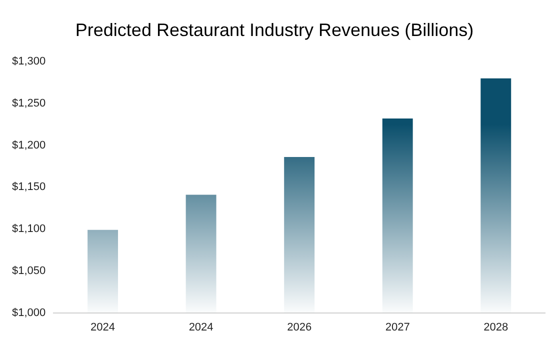 This screenshot has height=348, width=553. I want to click on y-tick-label: $1,000, so click(29, 312).